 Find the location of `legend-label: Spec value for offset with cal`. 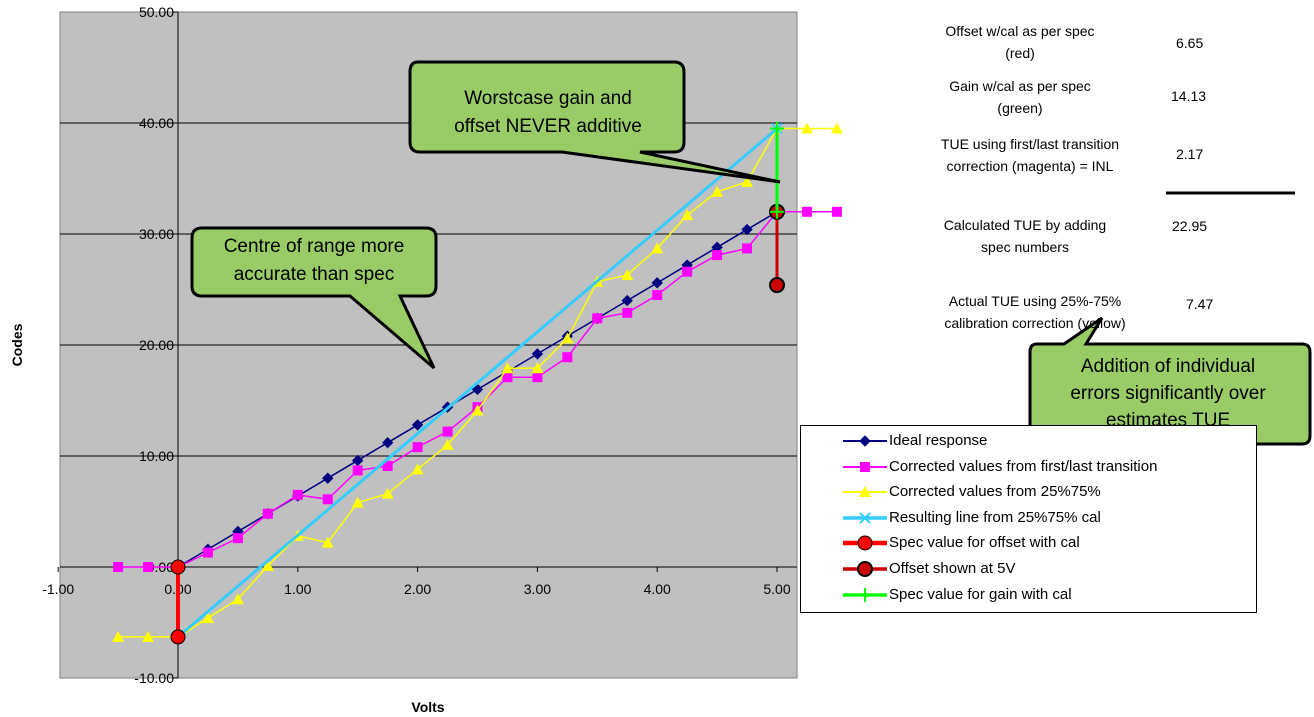

legend-label: Spec value for offset with cal is located at coordinates (984, 543).